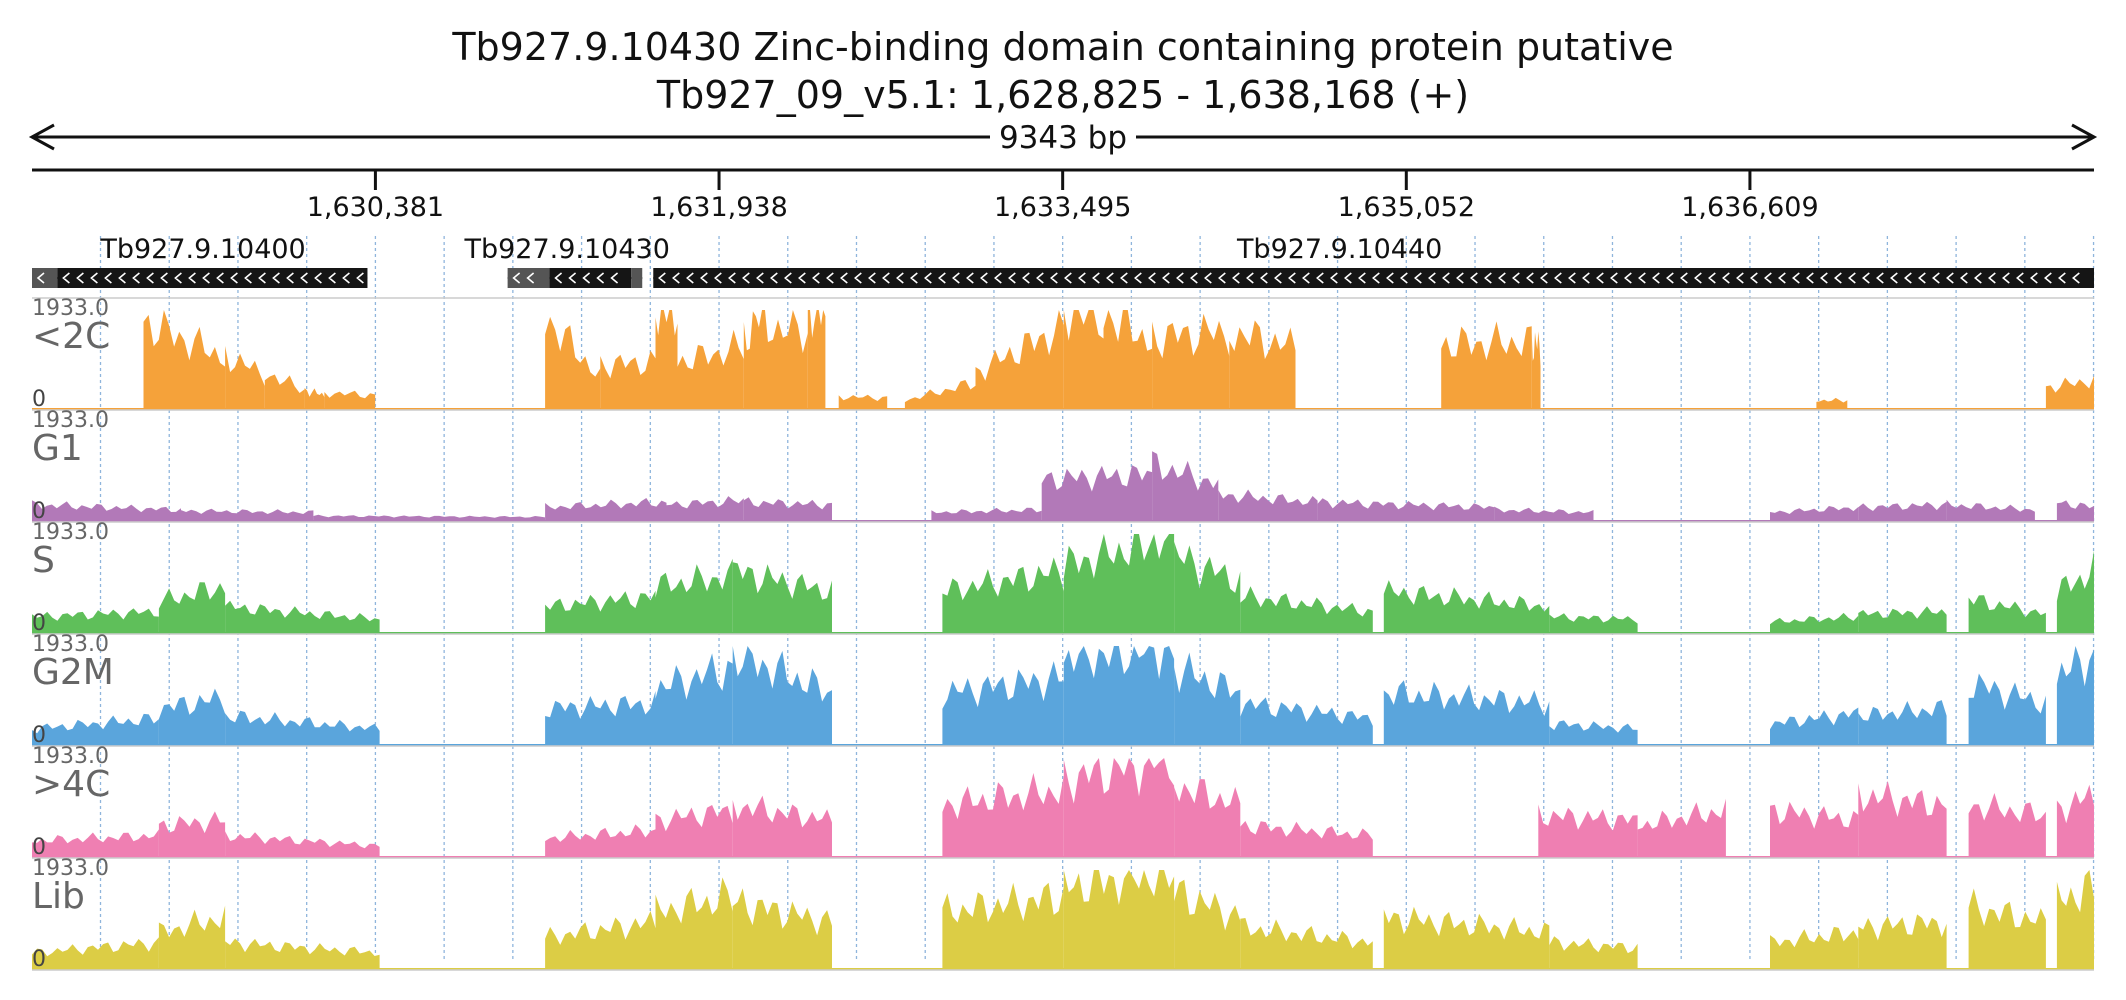 The image size is (2126, 1000). What do you see at coordinates (202, 249) in the screenshot?
I see `gene-label: Tb927.9.10400` at bounding box center [202, 249].